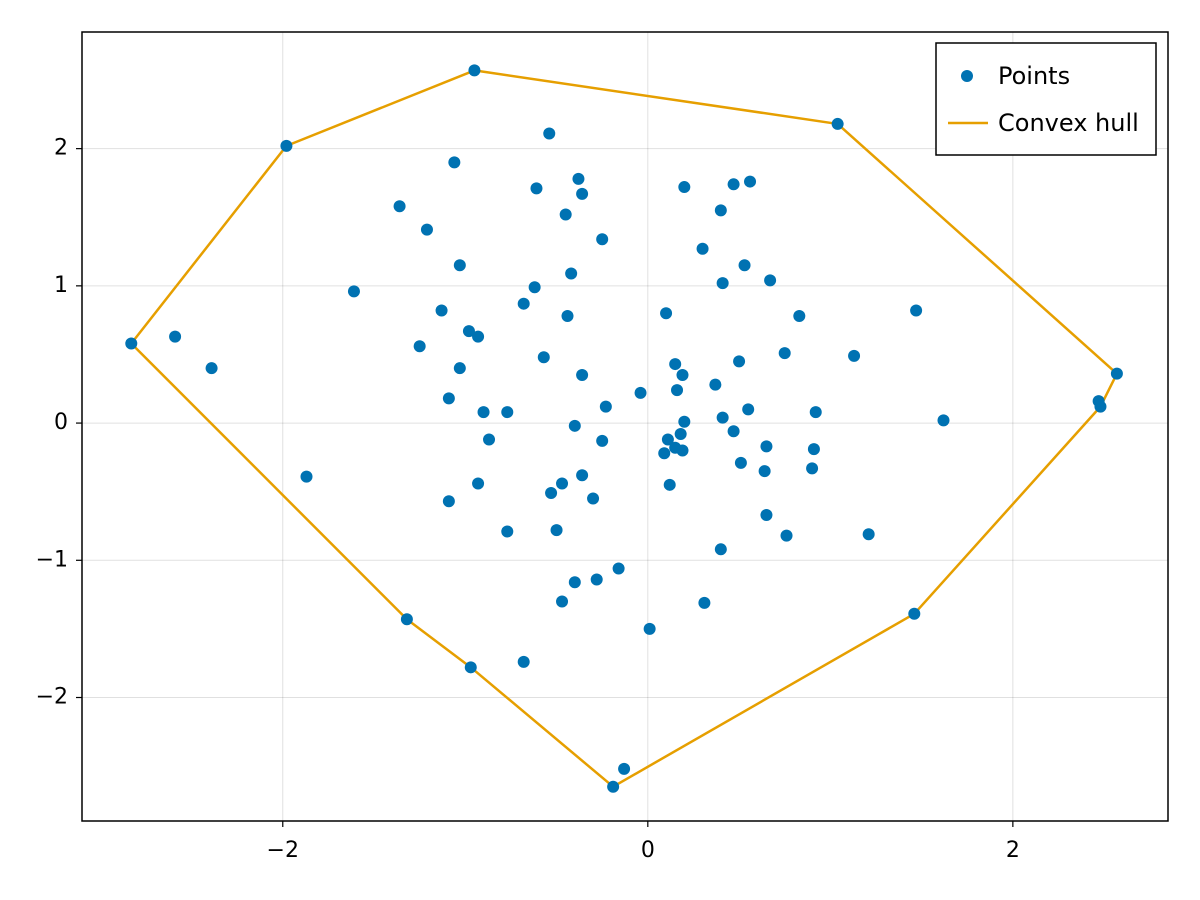 This screenshot has height=900, width=1200. I want to click on y-tick-label: 2, so click(61, 148).